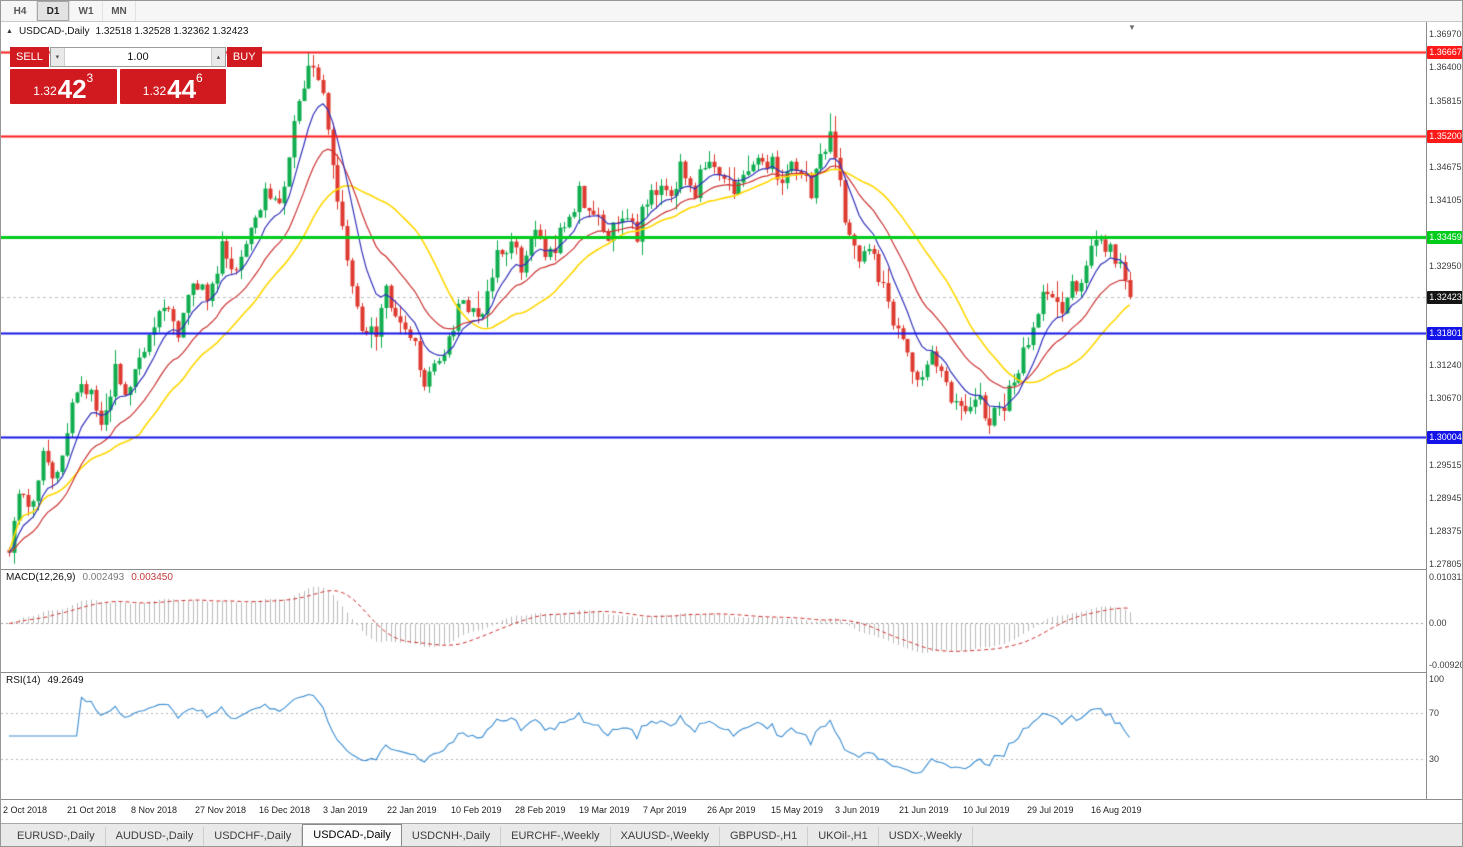 The height and width of the screenshot is (847, 1463). What do you see at coordinates (540, 810) in the screenshot?
I see `date-axis-label: 28 Feb 2019` at bounding box center [540, 810].